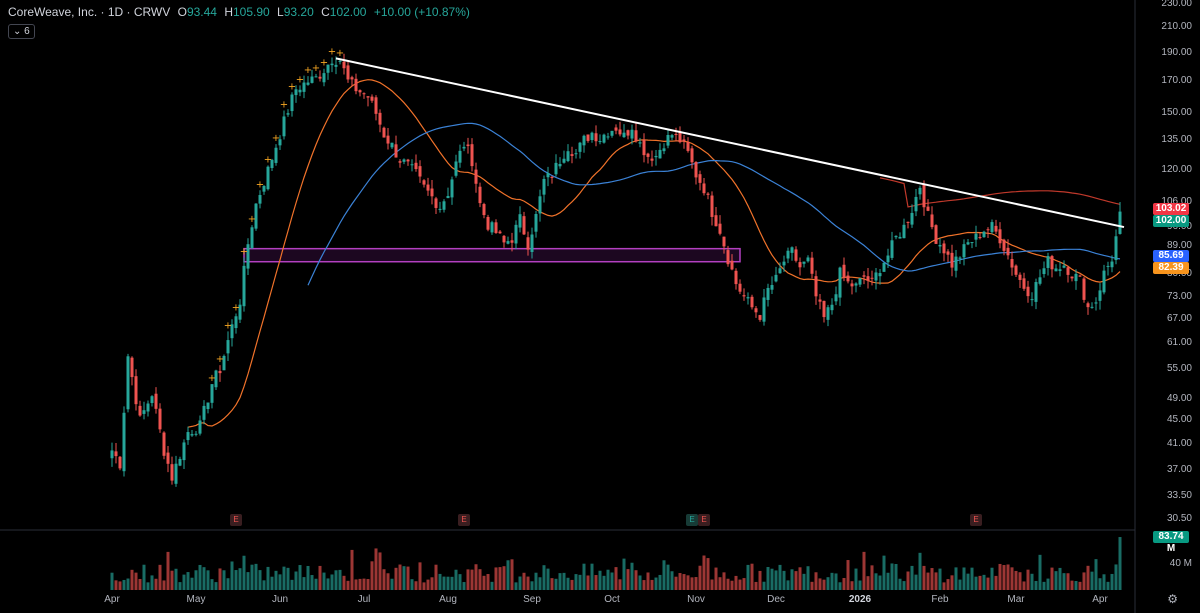  Describe the element at coordinates (1176, 201) in the screenshot. I see `price-tick-label: 106.00` at that location.